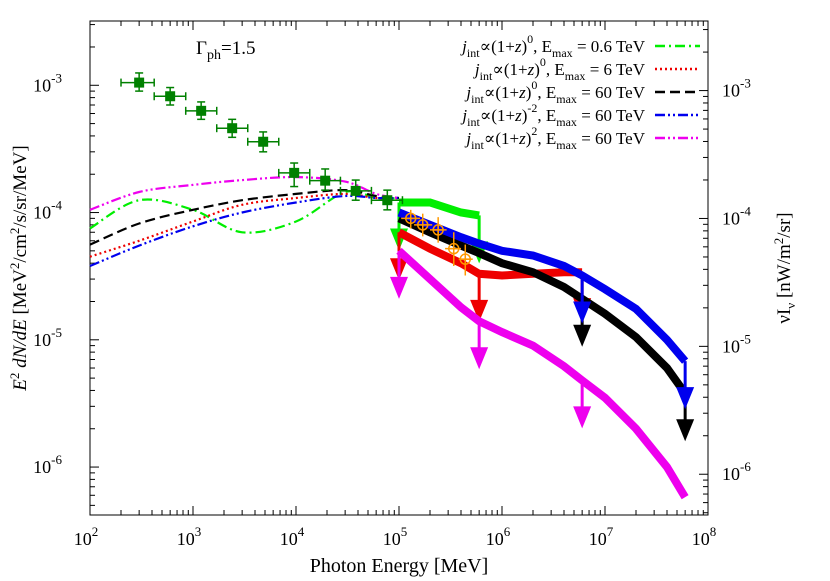 The width and height of the screenshot is (830, 581). Describe the element at coordinates (14, 376) in the screenshot. I see `y-axis-label-e-sup: 2` at that location.